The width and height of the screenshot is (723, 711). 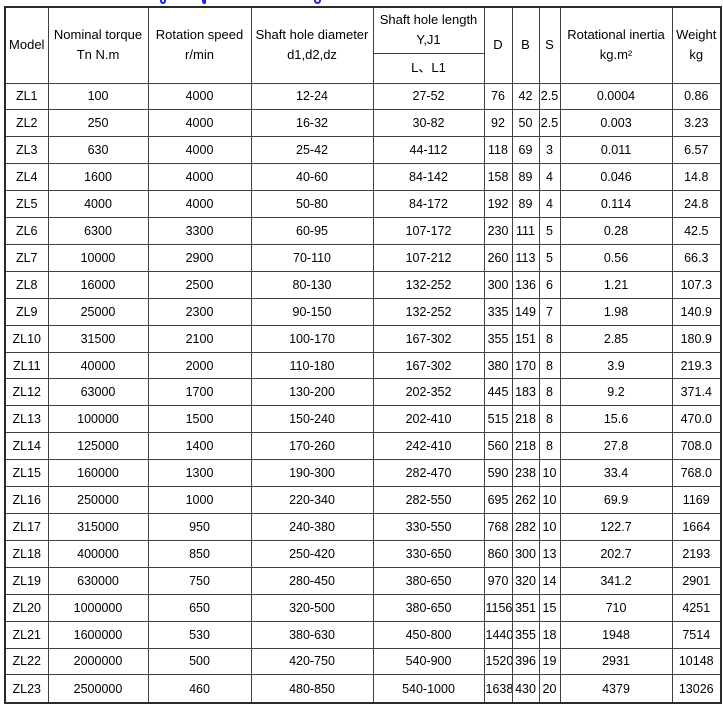 I want to click on cell-model: ZL19, so click(x=26, y=580).